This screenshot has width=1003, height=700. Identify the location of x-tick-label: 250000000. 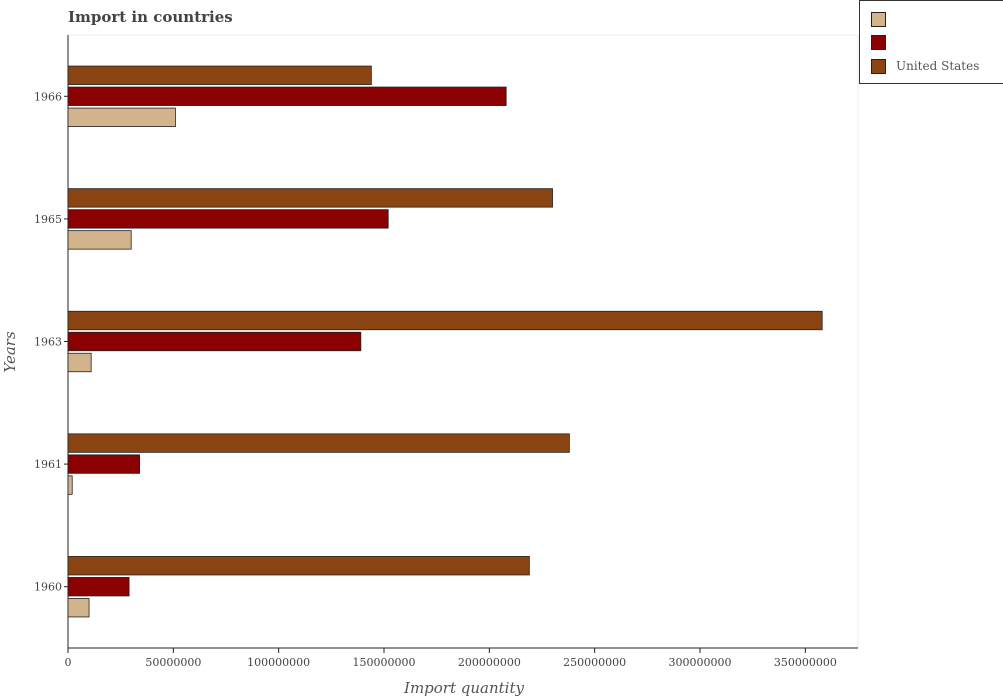
(594, 662).